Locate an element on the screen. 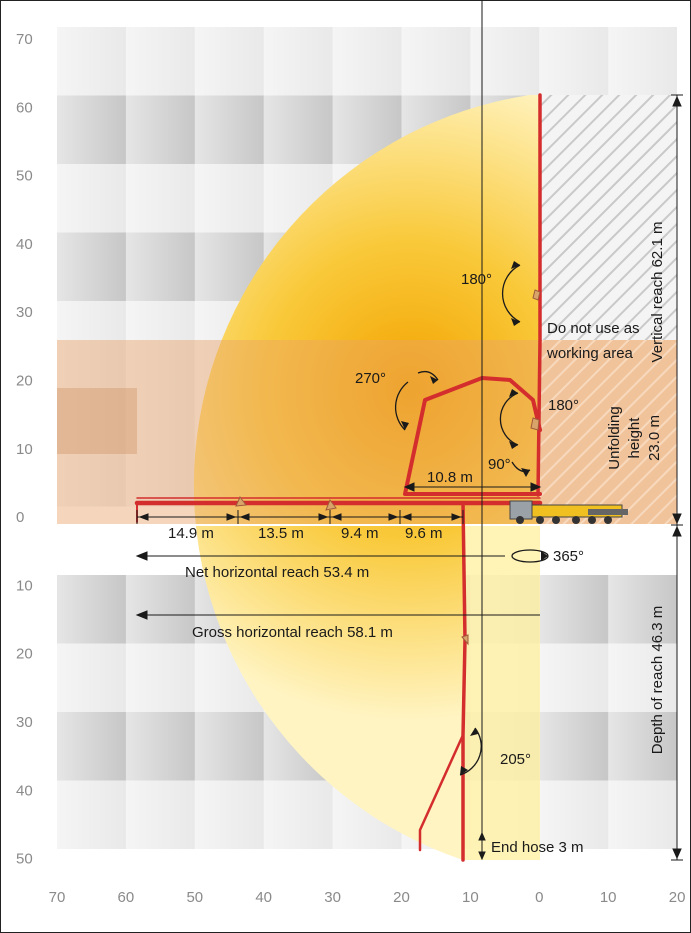 The width and height of the screenshot is (691, 933). unfolding-height-band-dark is located at coordinates (97, 421).